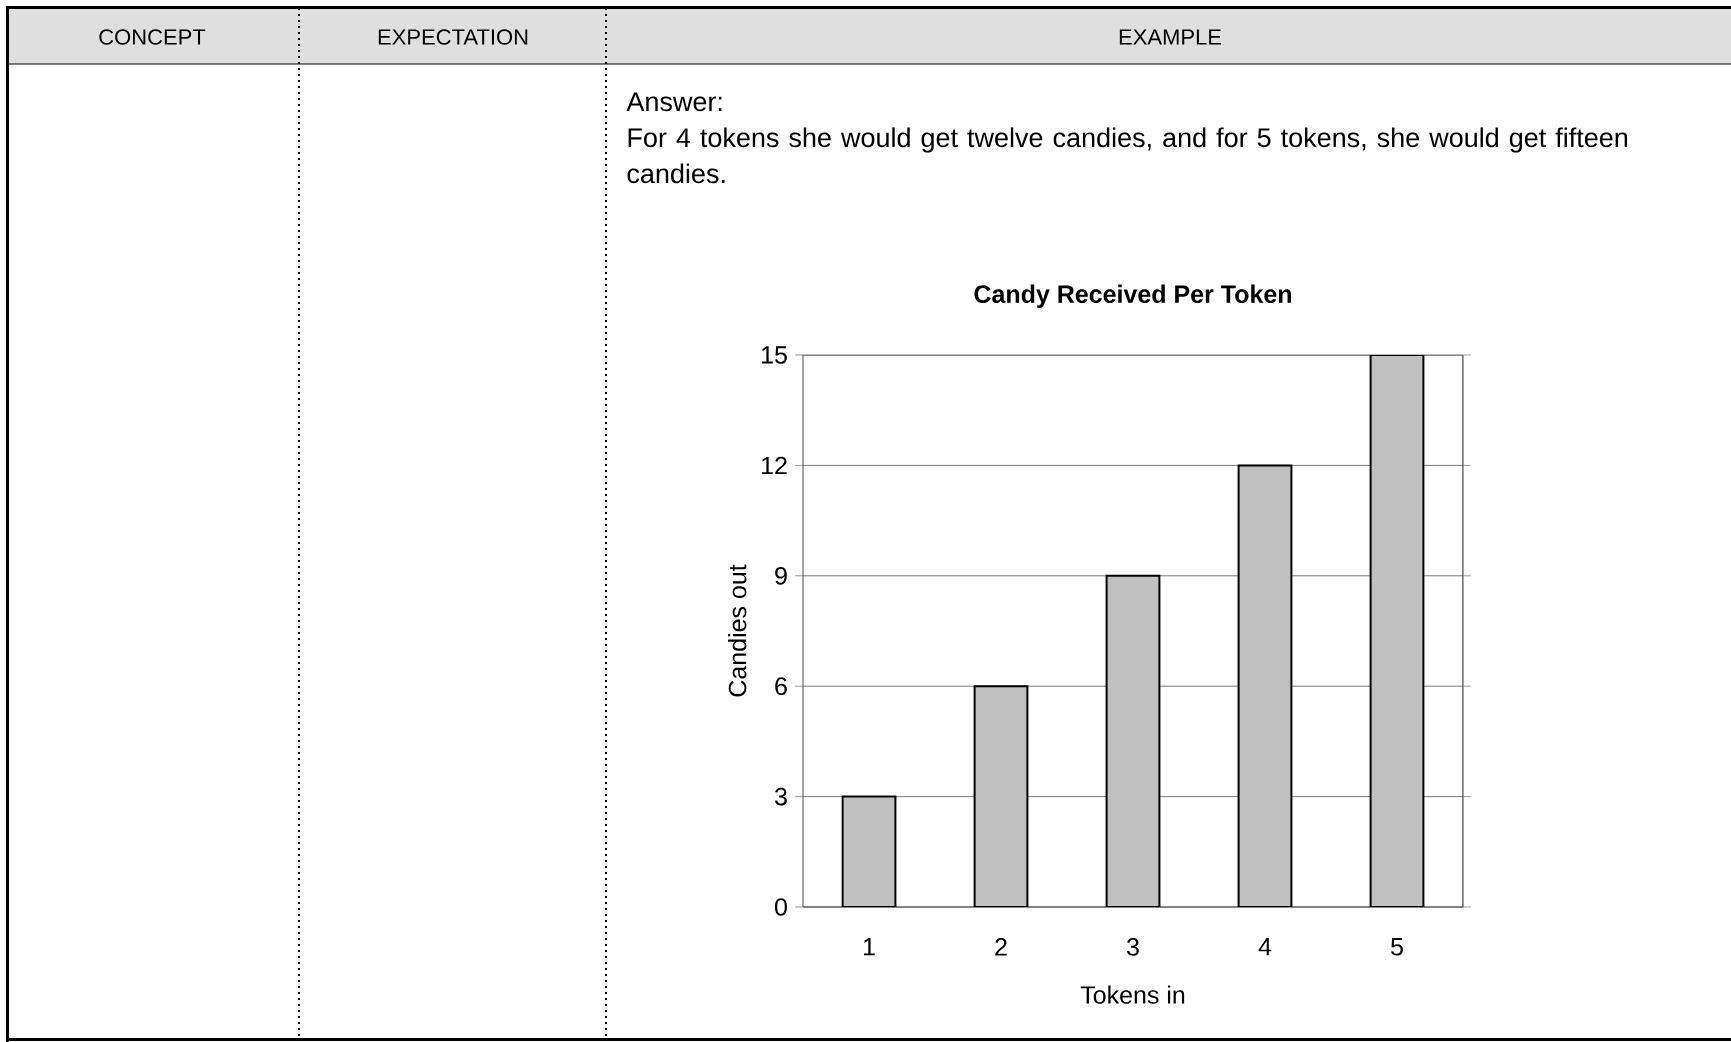  What do you see at coordinates (674, 102) in the screenshot?
I see `text: Answer:` at bounding box center [674, 102].